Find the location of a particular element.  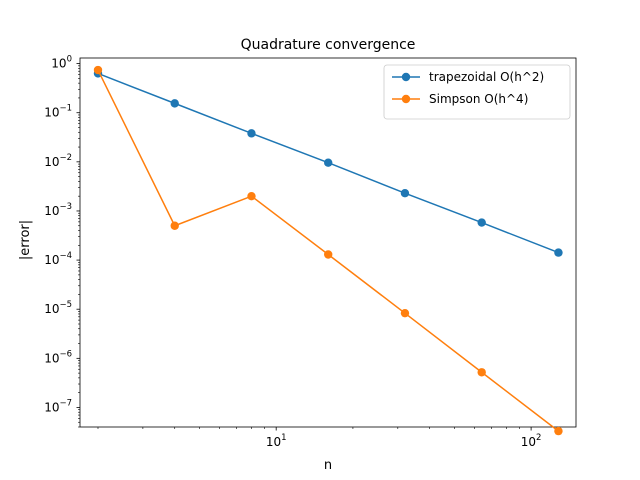

x-tick-label: 10¹ is located at coordinates (276, 441).